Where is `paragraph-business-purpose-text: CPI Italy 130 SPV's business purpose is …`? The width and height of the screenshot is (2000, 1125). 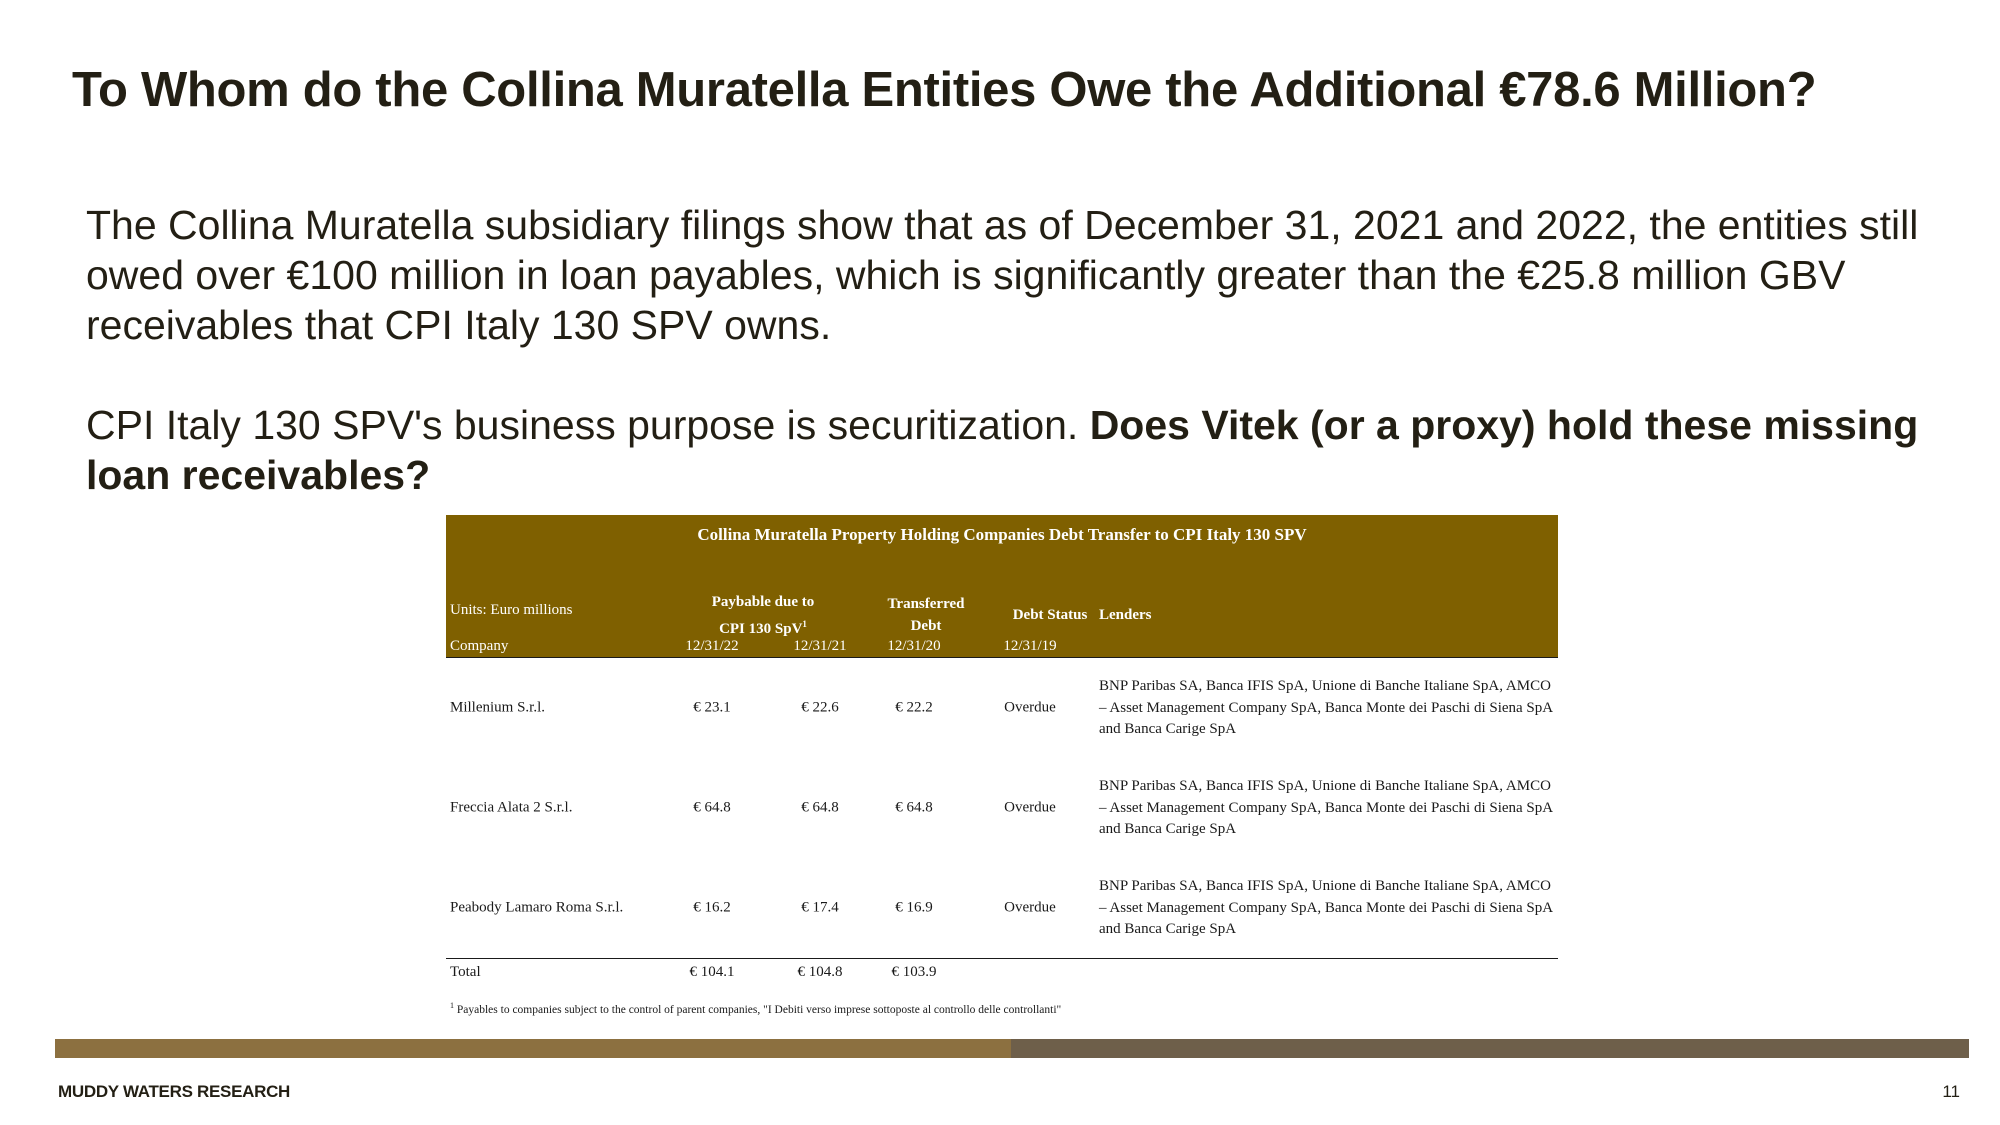 paragraph-business-purpose-text: CPI Italy 130 SPV's business purpose is … is located at coordinates (588, 425).